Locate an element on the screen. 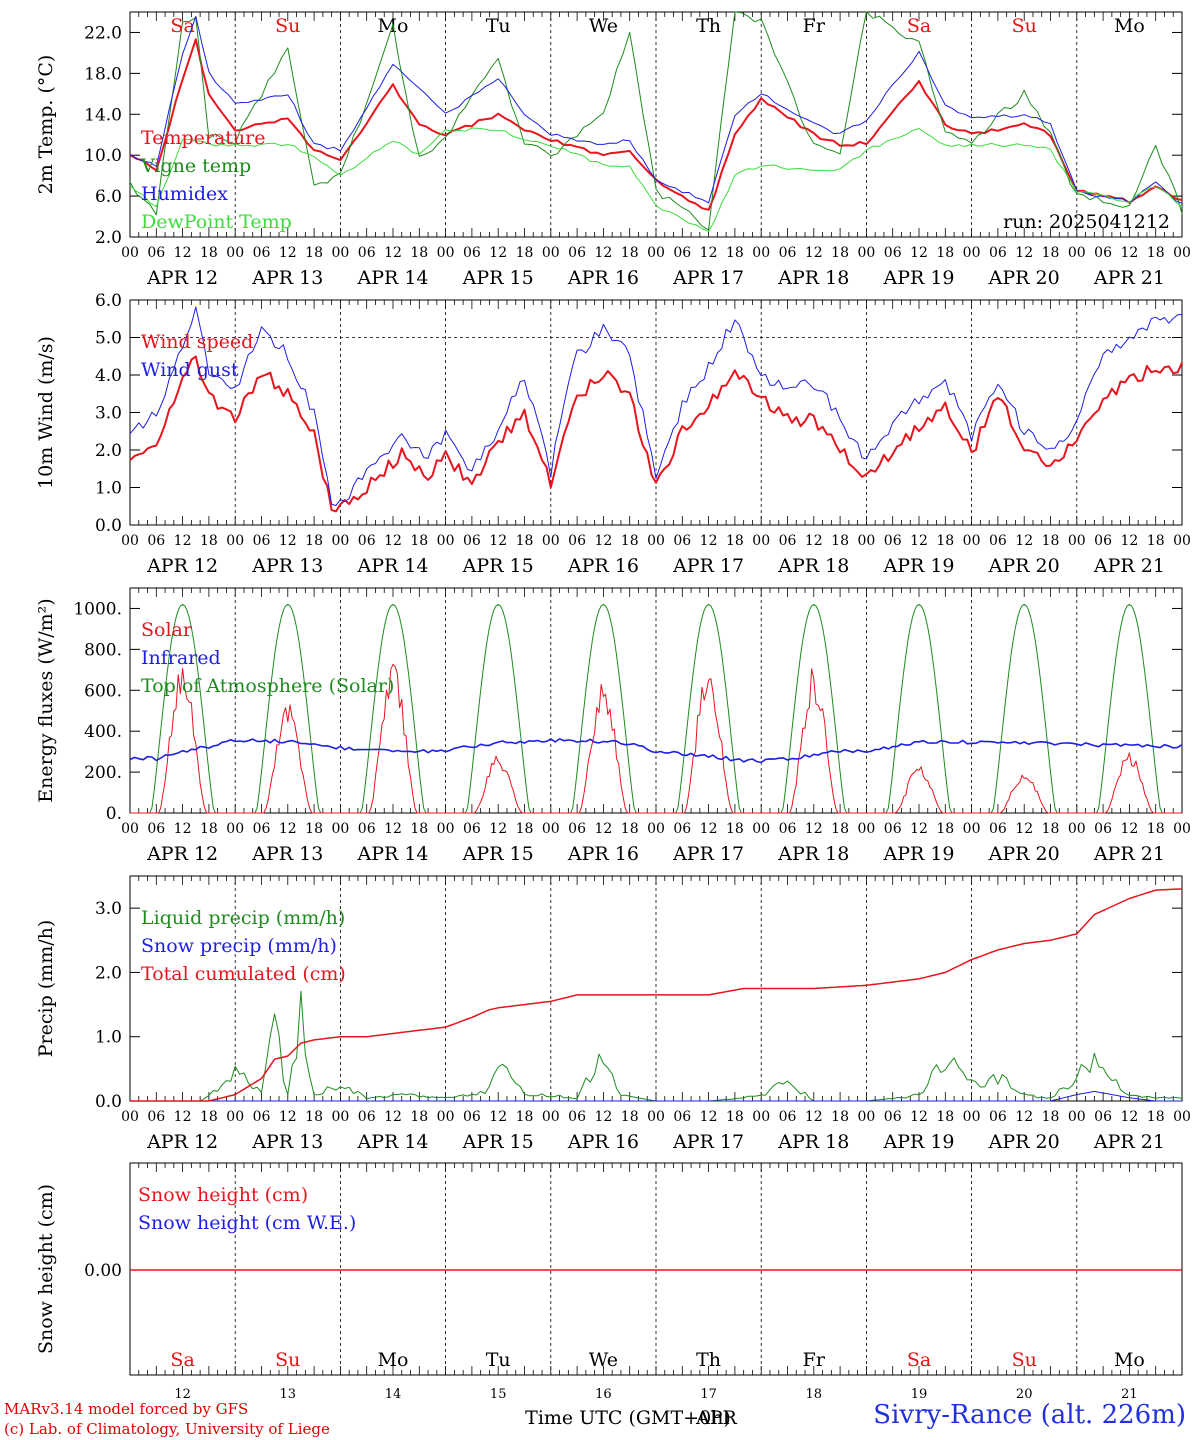  day-number-label: 18 is located at coordinates (814, 1394).